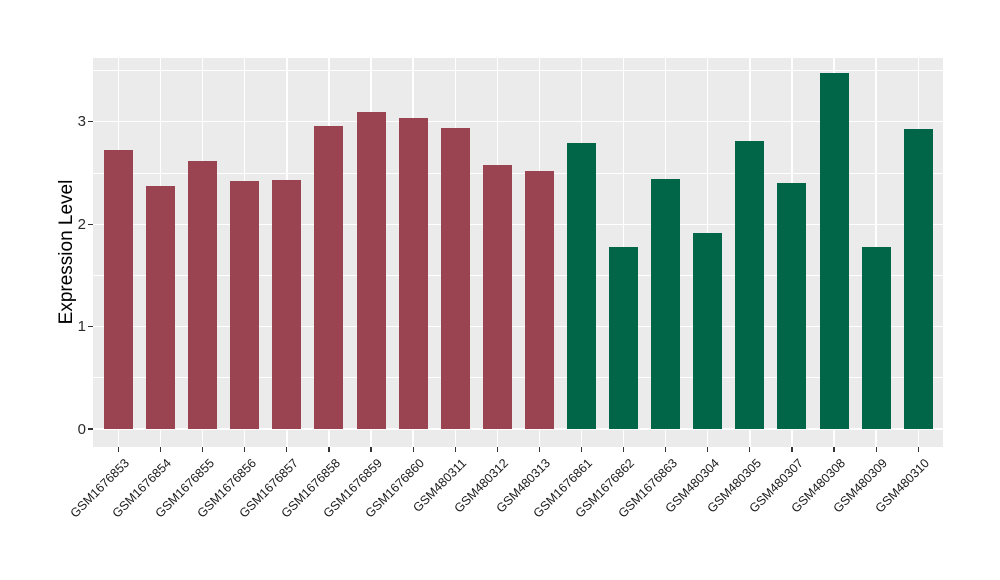 This screenshot has height=580, width=1000. I want to click on bar-GSM1676853, so click(118, 289).